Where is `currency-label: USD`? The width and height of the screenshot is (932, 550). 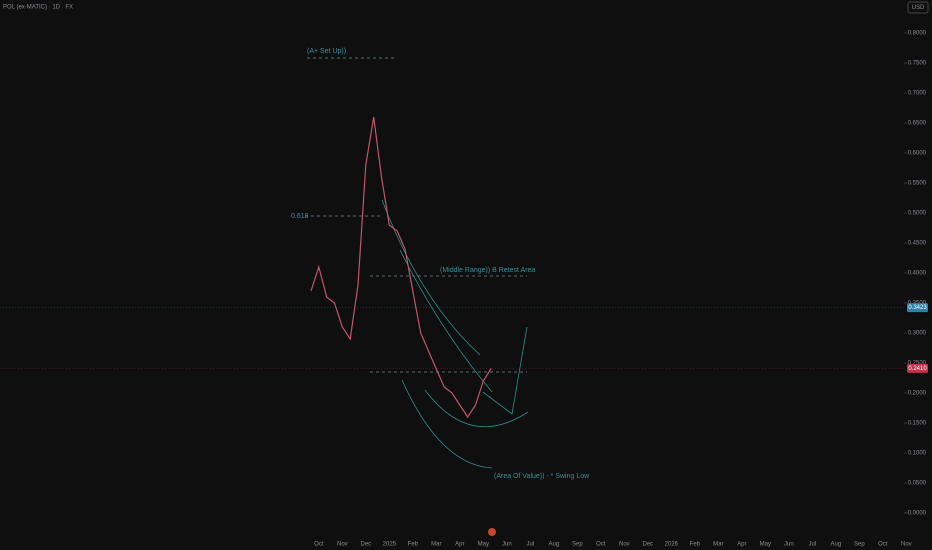
currency-label: USD is located at coordinates (918, 8).